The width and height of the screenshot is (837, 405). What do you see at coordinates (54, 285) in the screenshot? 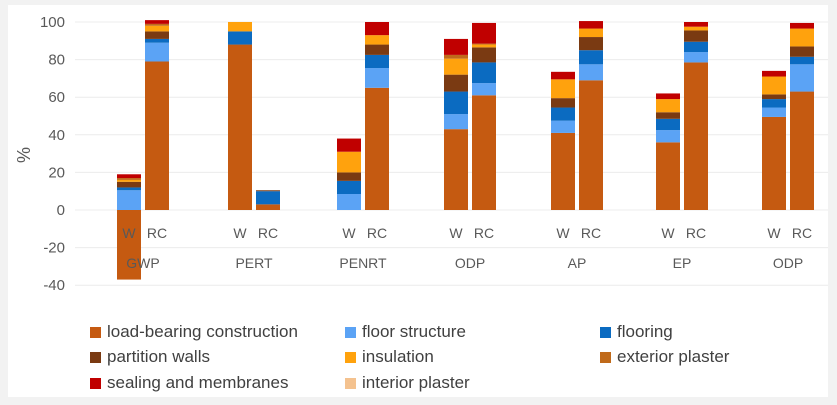
I see `y-tick-label: -40` at bounding box center [54, 285].